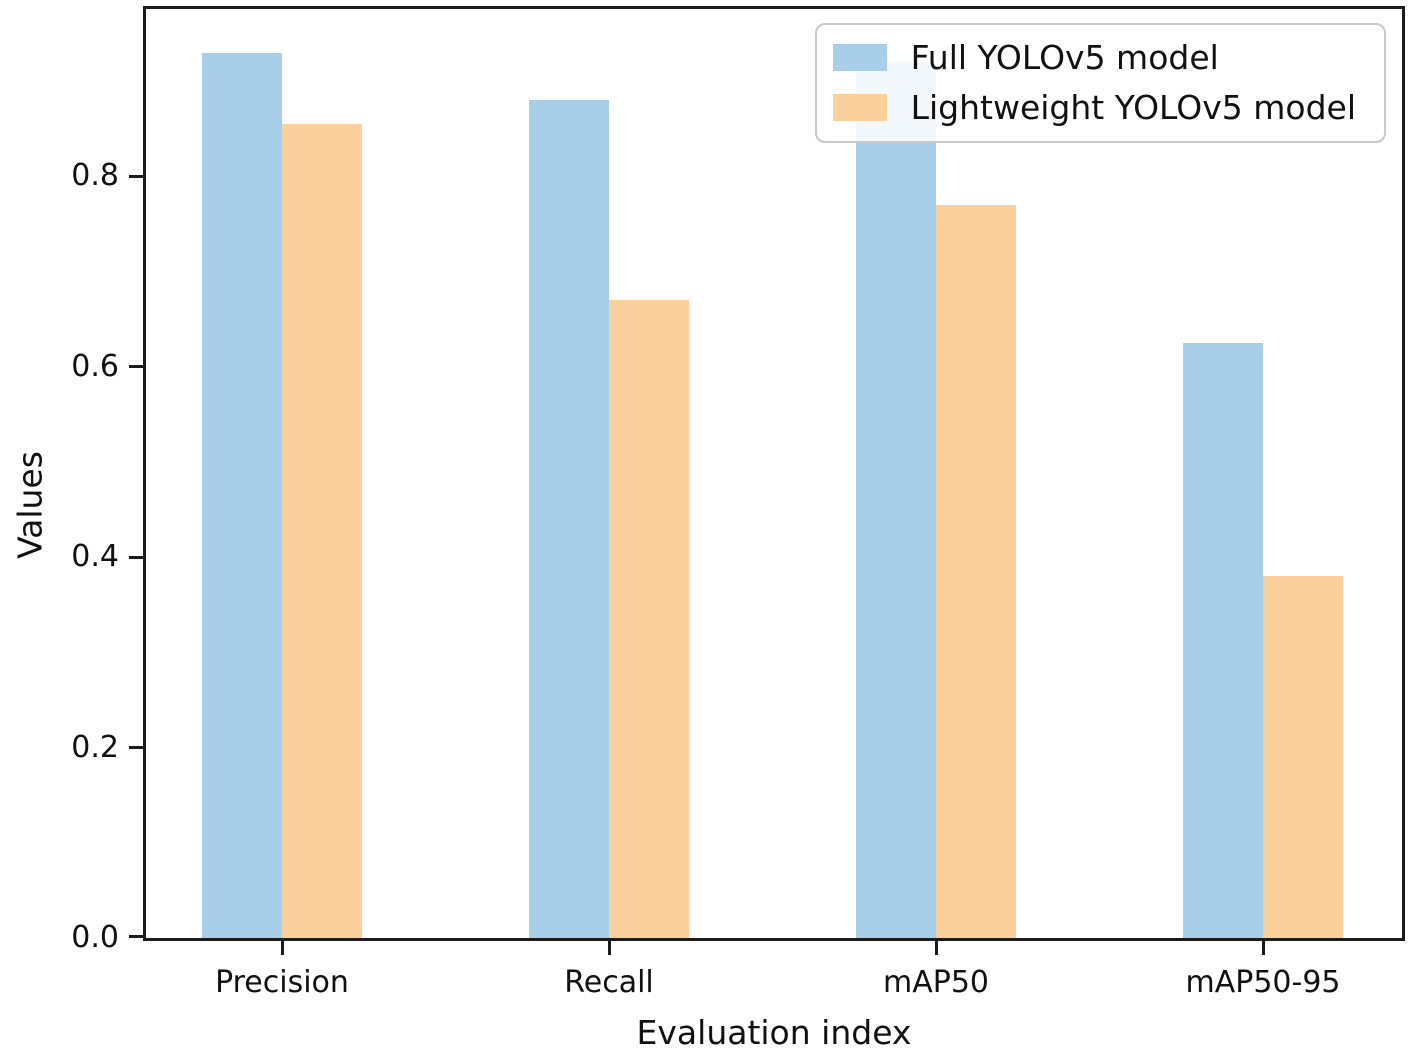 The height and width of the screenshot is (1061, 1417). Describe the element at coordinates (95, 937) in the screenshot. I see `y-tick-label: 0.0` at that location.